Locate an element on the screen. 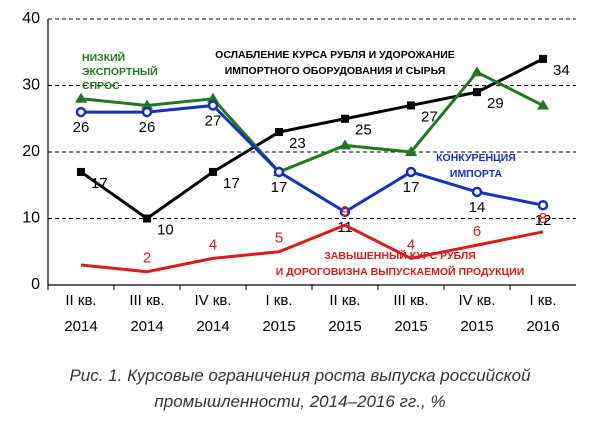 This screenshot has width=595, height=421. data-label: 12 is located at coordinates (543, 220).